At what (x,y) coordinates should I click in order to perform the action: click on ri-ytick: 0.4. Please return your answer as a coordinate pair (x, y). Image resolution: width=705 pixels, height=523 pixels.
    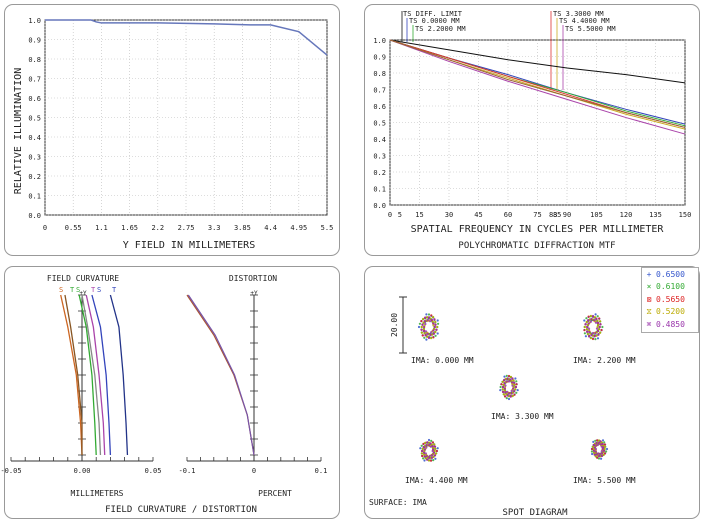
    Looking at the image, I should click on (34, 138).